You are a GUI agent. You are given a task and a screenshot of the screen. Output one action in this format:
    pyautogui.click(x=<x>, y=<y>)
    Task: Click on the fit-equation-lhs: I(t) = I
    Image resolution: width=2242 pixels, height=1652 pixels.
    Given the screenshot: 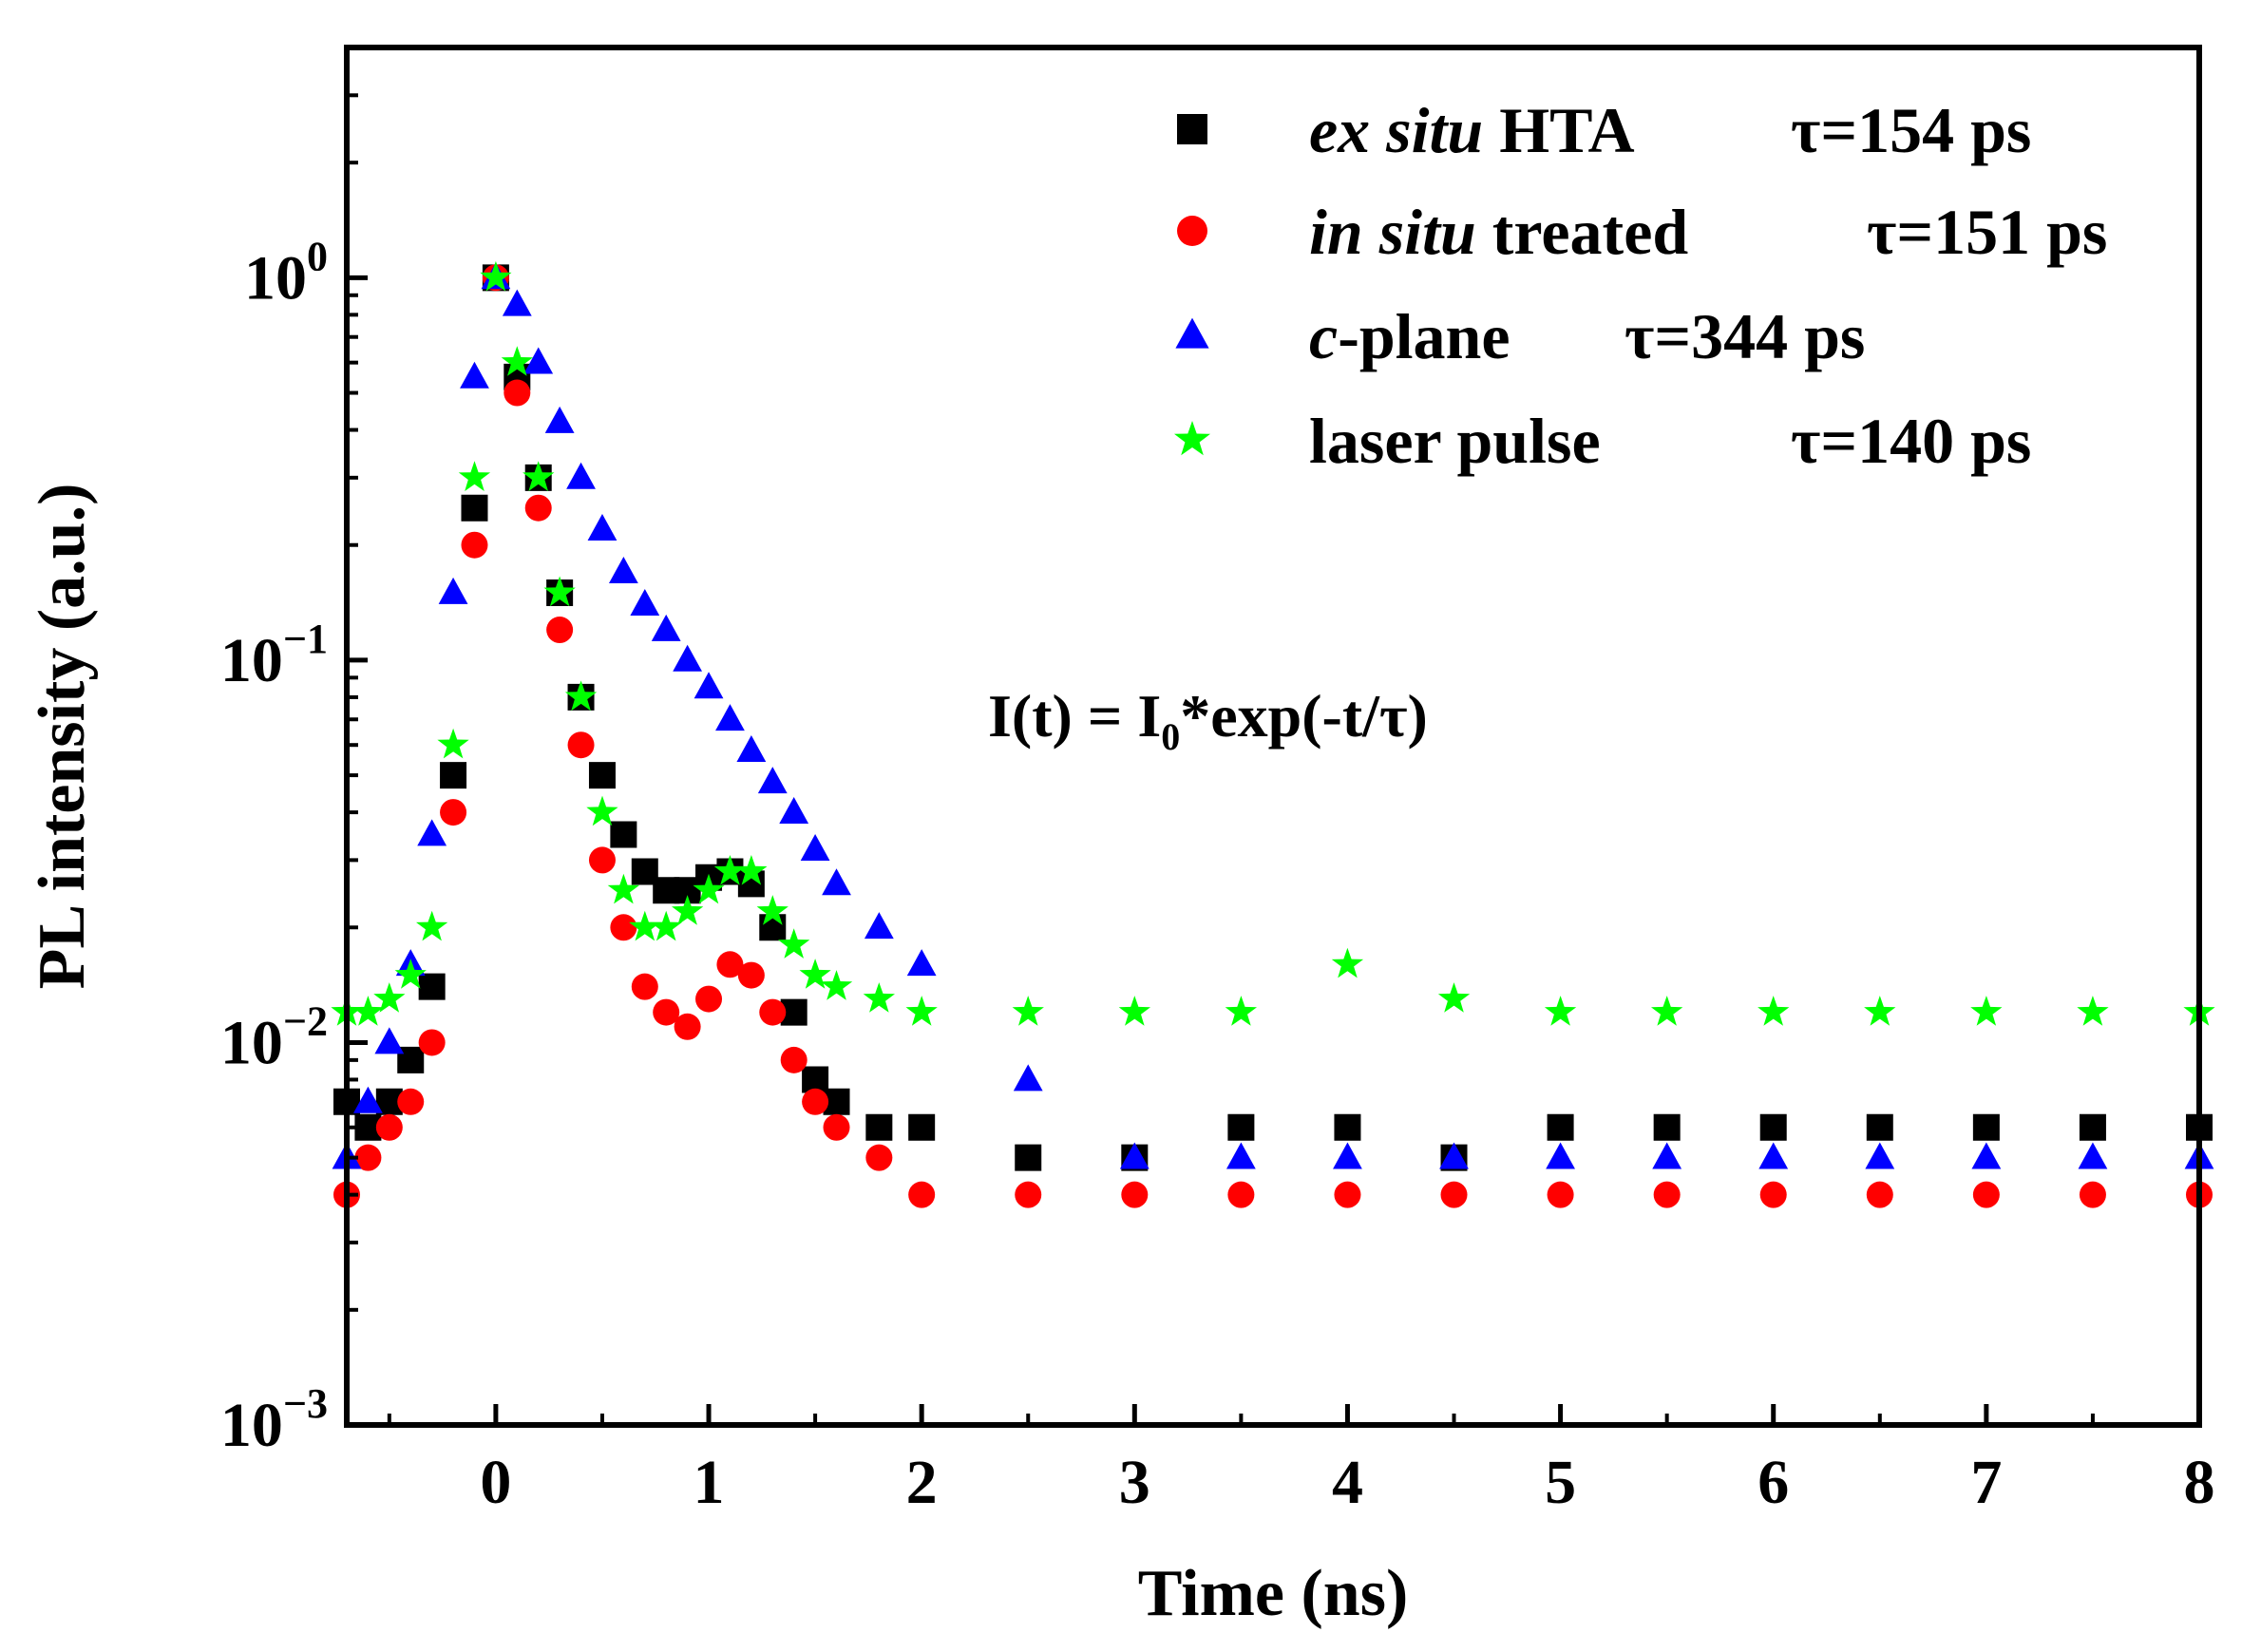 What is the action you would take?
    pyautogui.click(x=1074, y=716)
    